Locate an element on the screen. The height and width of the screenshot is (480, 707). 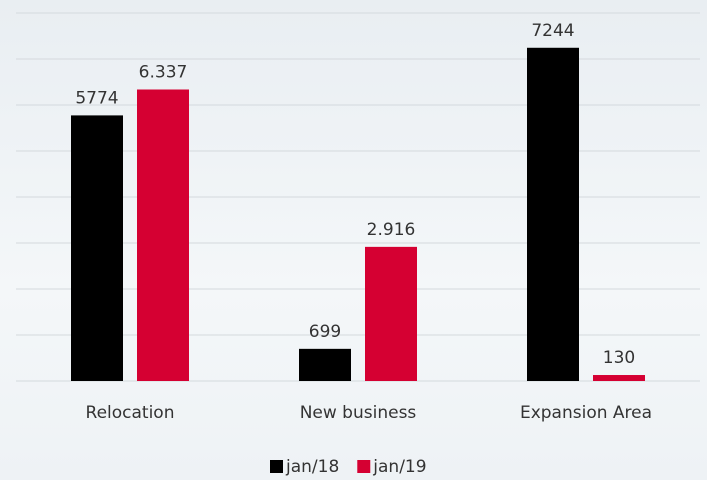
data-label: 5774 is located at coordinates (96, 98).